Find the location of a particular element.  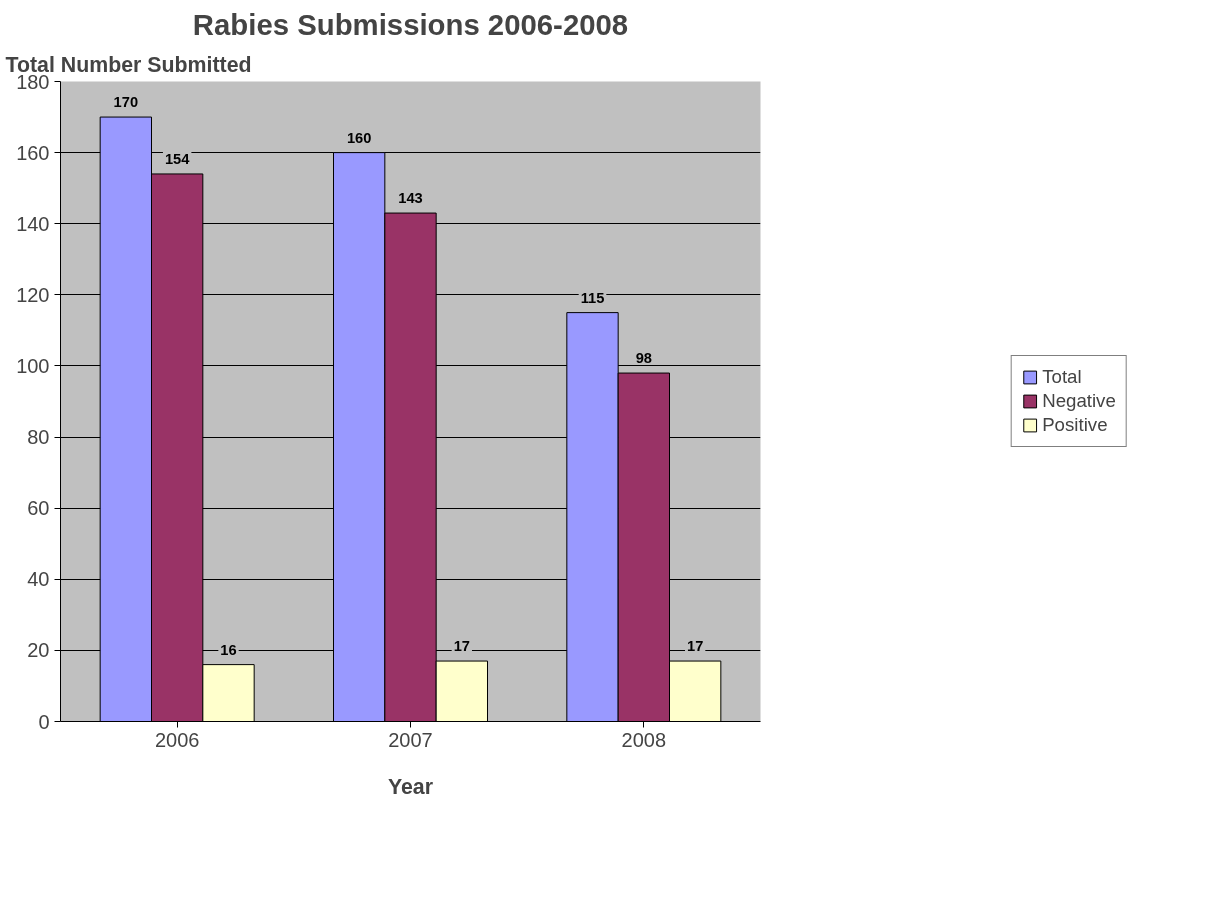

x-tick-label: 2006 is located at coordinates (177, 739).